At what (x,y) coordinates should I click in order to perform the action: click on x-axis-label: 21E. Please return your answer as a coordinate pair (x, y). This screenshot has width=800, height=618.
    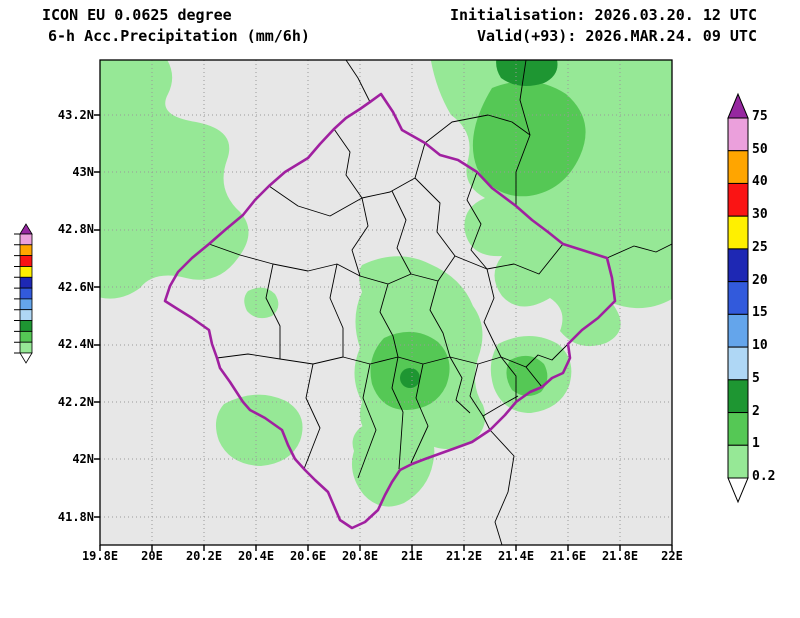
    Looking at the image, I should click on (412, 556).